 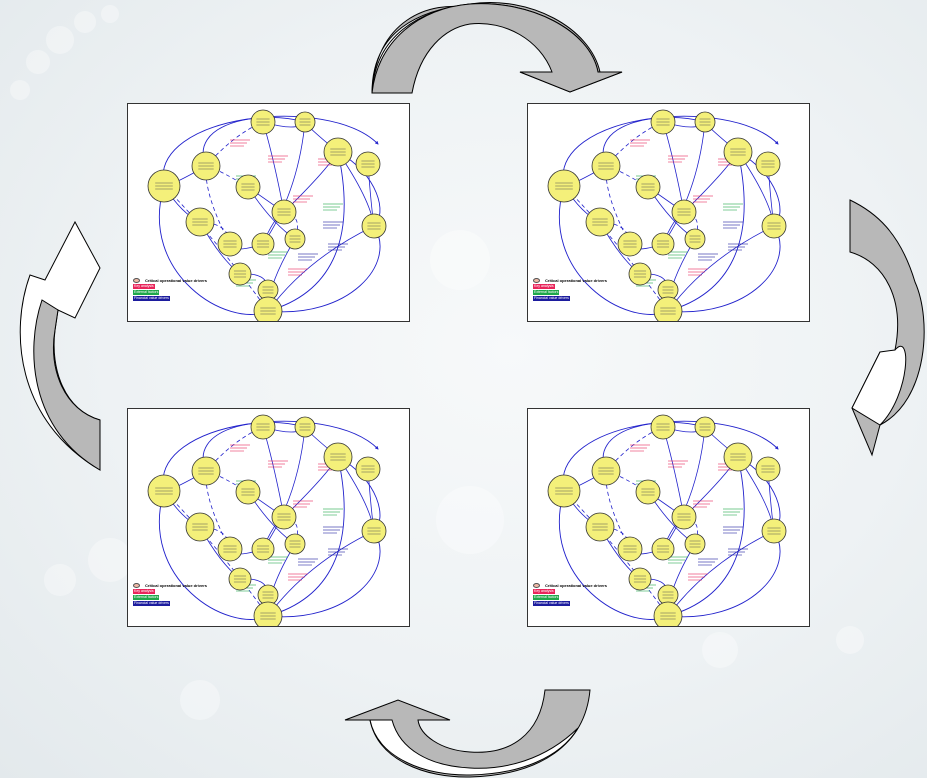 I want to click on bottom-curved-arrow, so click(x=467, y=733).